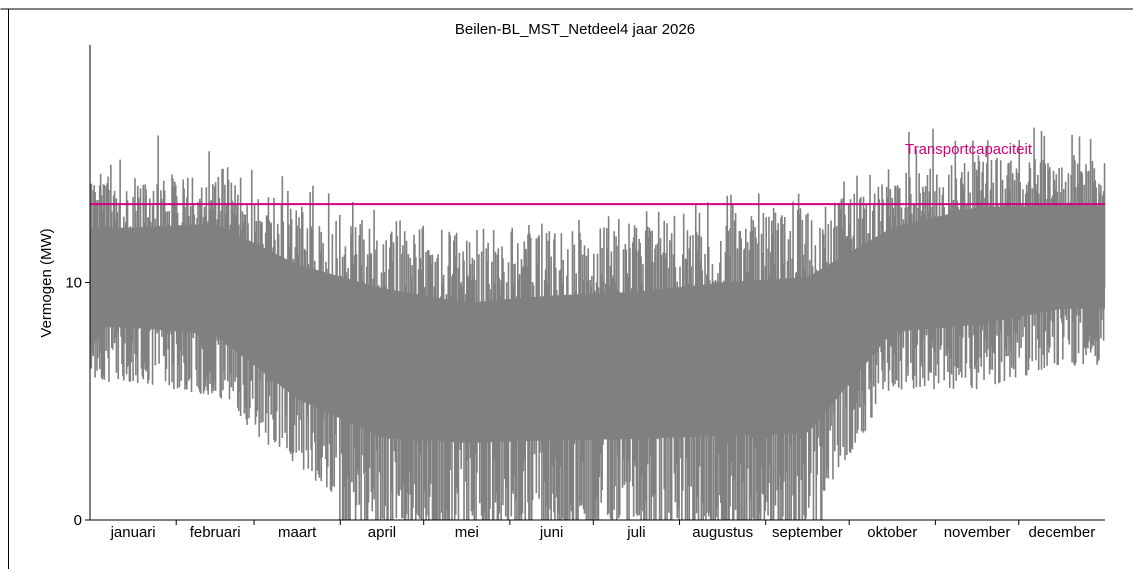  Describe the element at coordinates (551, 532) in the screenshot. I see `x-tick-label-juni: juni` at that location.